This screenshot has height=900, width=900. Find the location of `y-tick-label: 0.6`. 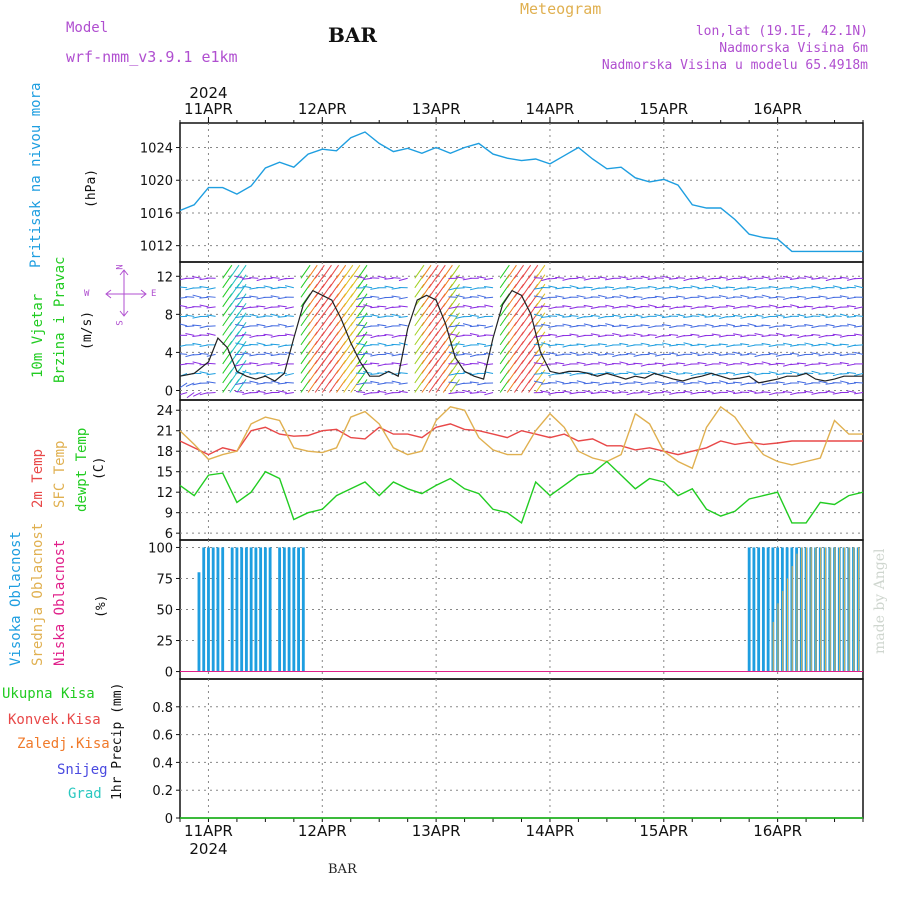

y-tick-label: 0.6 is located at coordinates (162, 736).